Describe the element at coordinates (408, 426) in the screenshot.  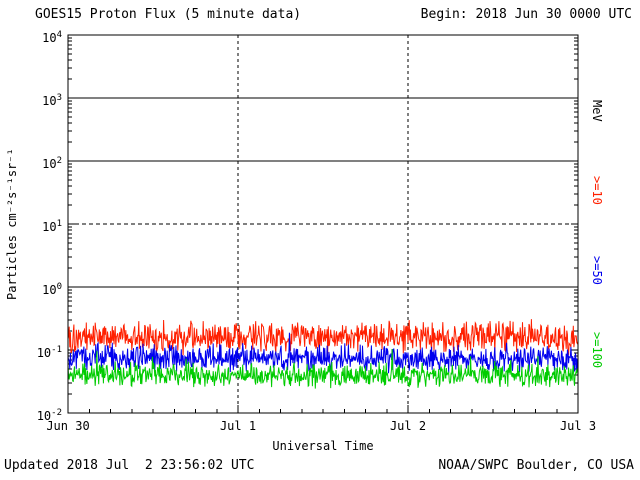
I see `x-tick-label: Jul 2` at that location.